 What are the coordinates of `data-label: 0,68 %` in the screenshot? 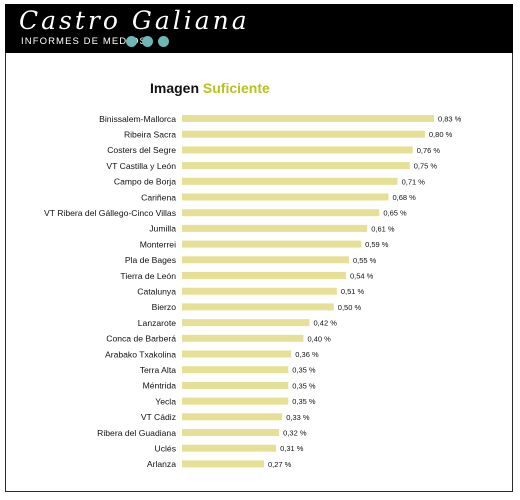 It's located at (404, 197).